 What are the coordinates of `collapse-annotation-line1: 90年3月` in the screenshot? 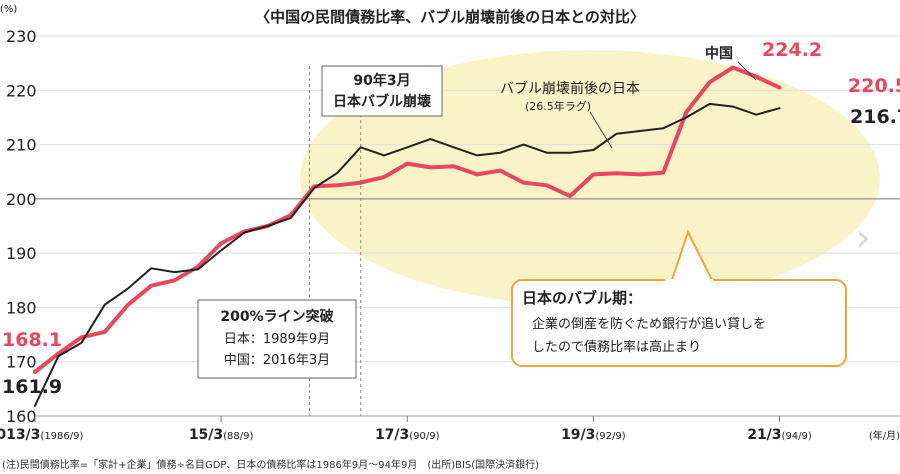 It's located at (381, 80).